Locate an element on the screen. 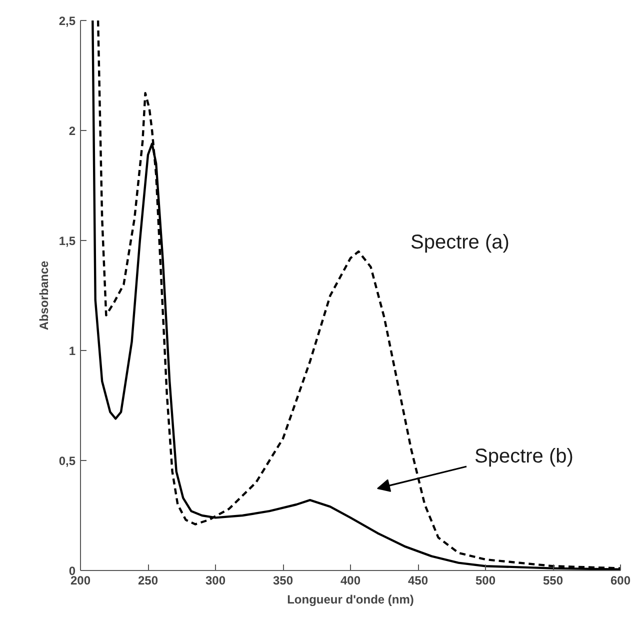 This screenshot has width=643, height=635. y-tick-label: 2,5 is located at coordinates (67, 21).